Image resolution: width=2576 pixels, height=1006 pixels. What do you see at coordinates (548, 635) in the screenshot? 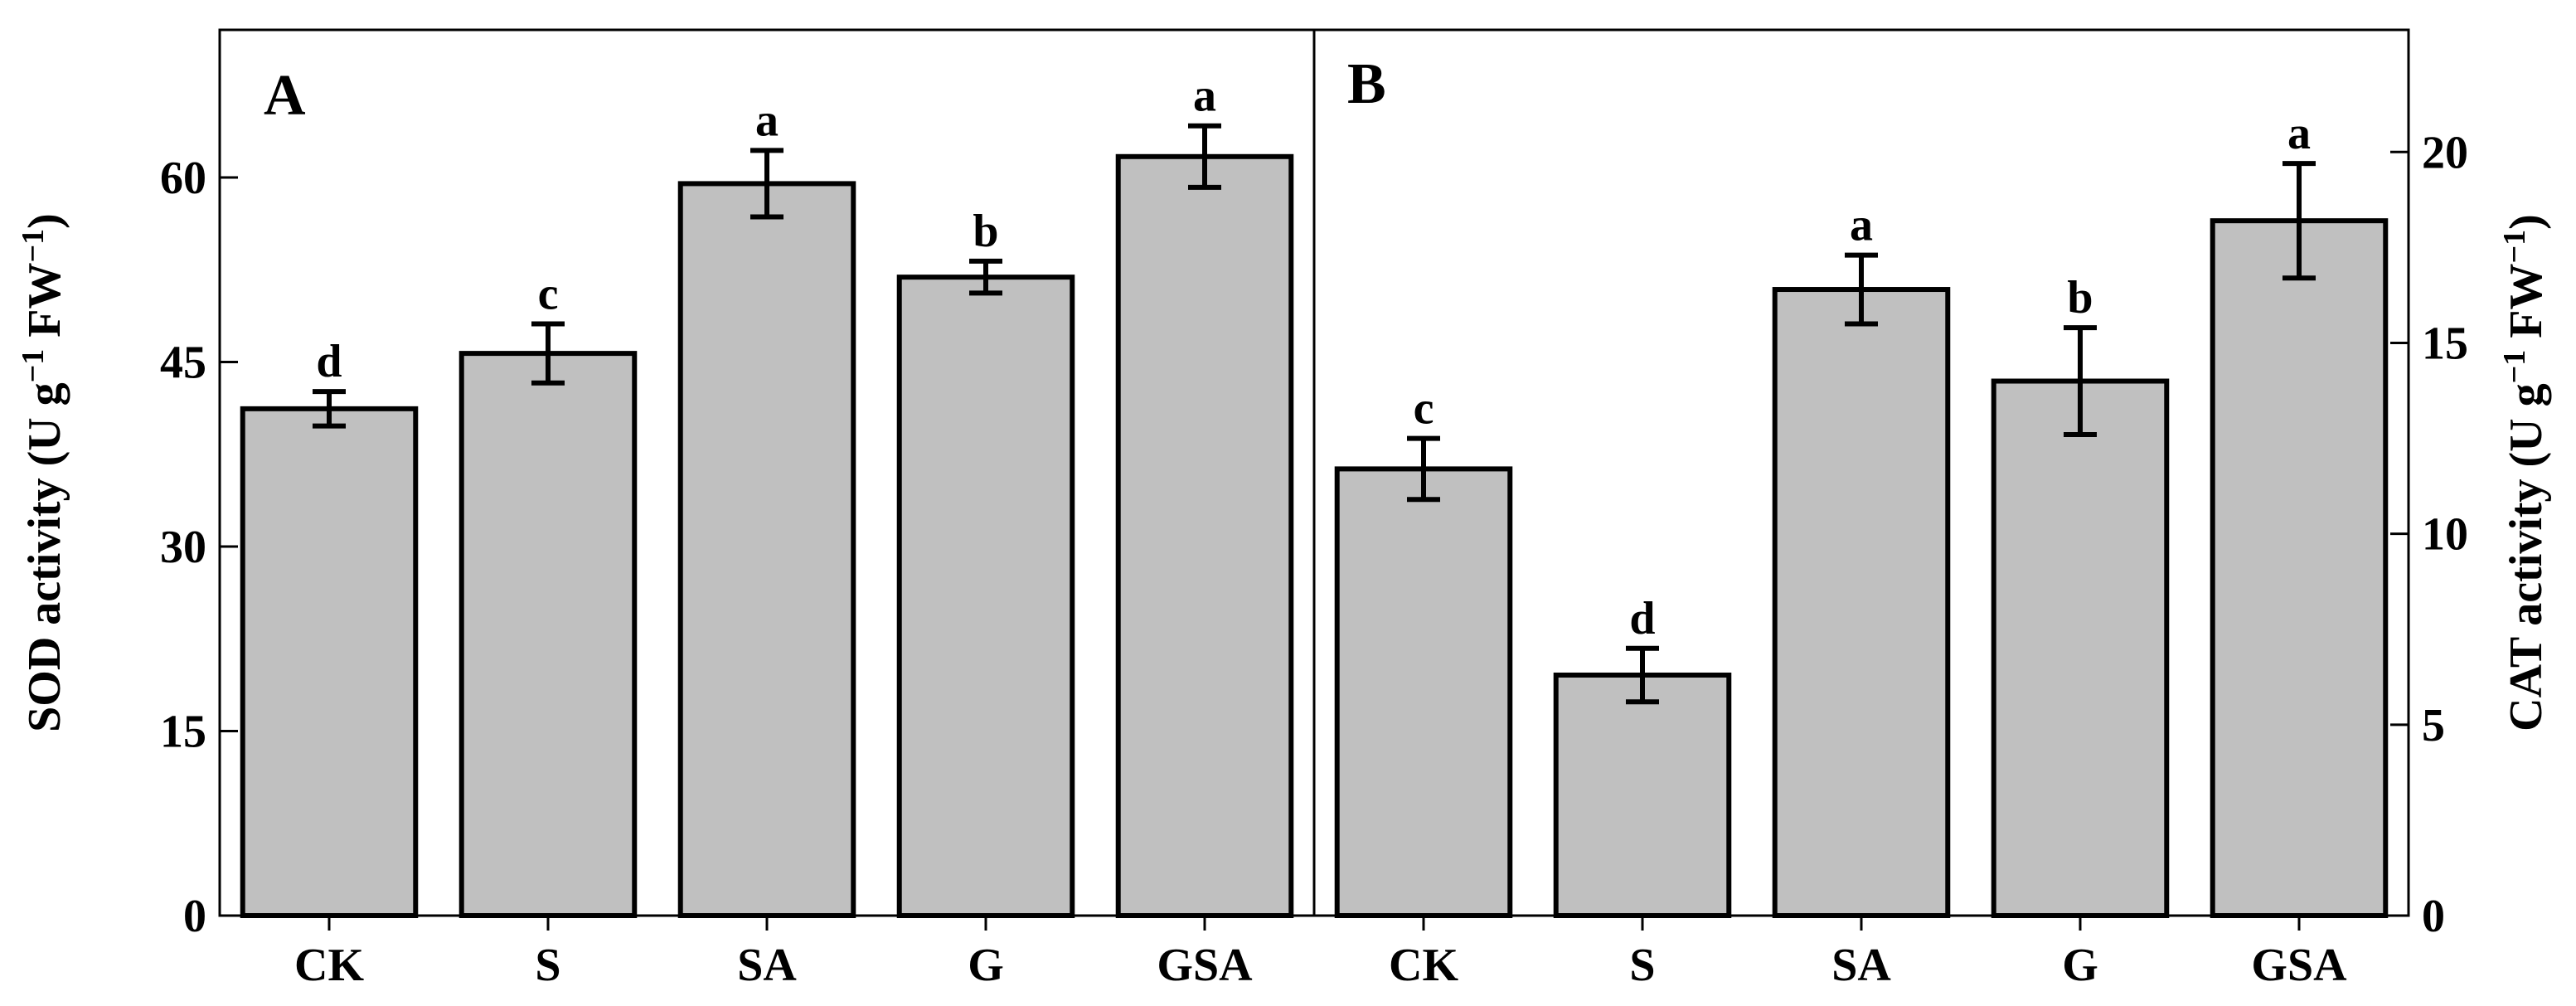
I see `panel-a-bar-s` at bounding box center [548, 635].